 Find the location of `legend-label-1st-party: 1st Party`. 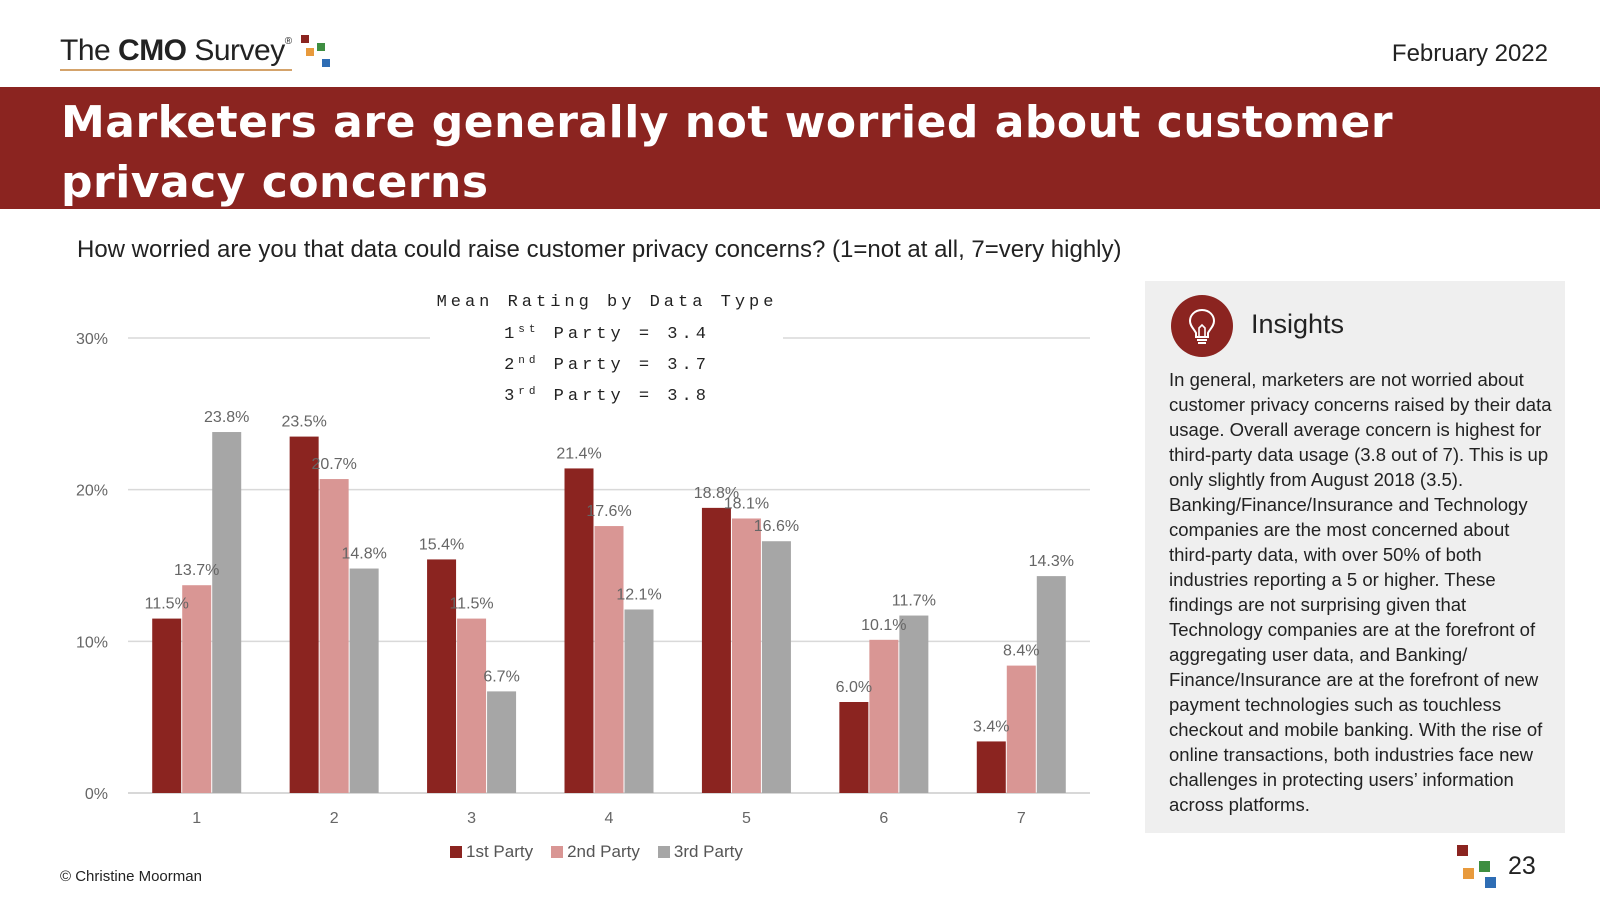

legend-label-1st-party: 1st Party is located at coordinates (500, 851).